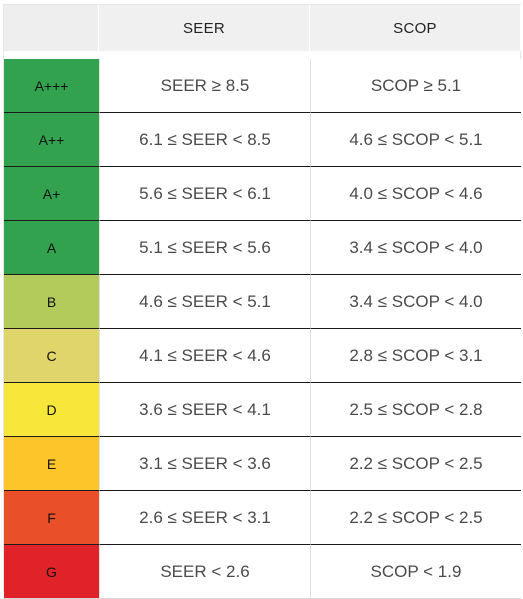 This screenshot has width=523, height=599. Describe the element at coordinates (204, 248) in the screenshot. I see `seer-cell: 5.1 ≤ SEER < 5.6` at that location.